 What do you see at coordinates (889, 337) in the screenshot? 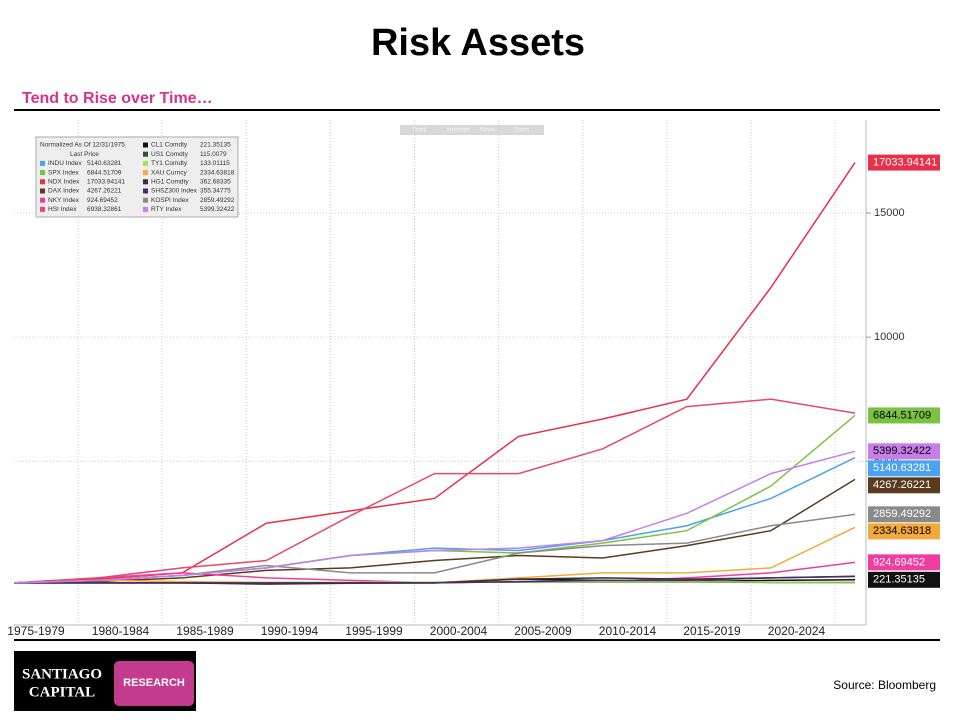
I see `y-tick-label: 10000` at bounding box center [889, 337].